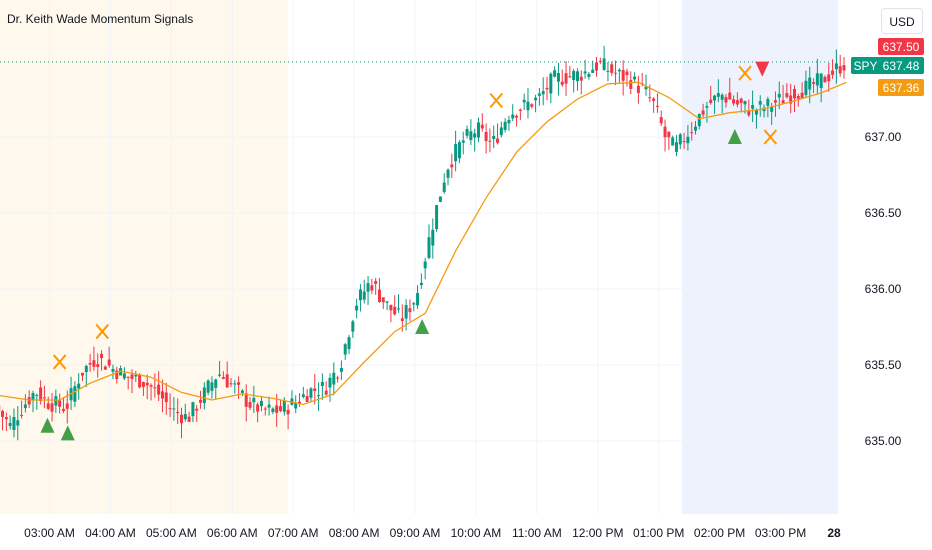  I want to click on x-tick-label: 05:00 AM, so click(171, 533).